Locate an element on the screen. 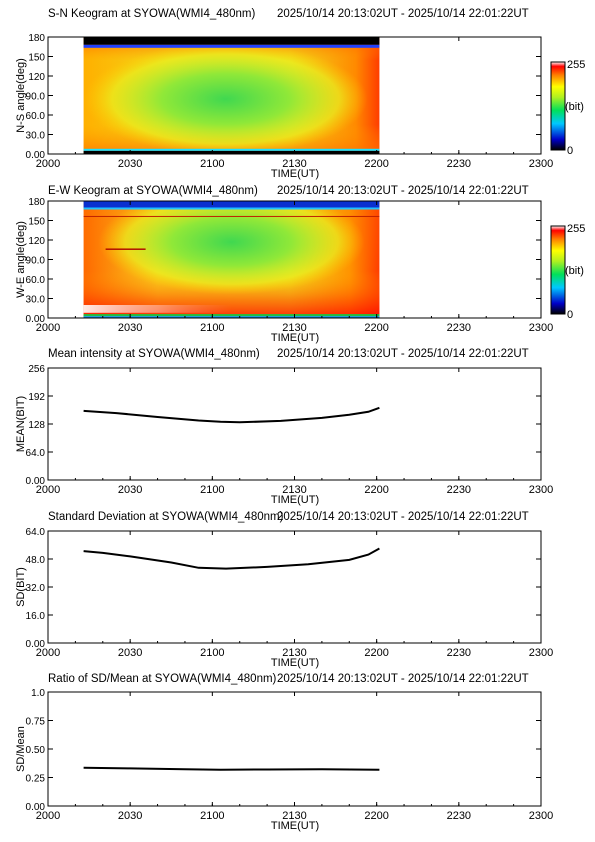 The width and height of the screenshot is (595, 842). y-axis-label: SD(BIT) is located at coordinates (21, 587).